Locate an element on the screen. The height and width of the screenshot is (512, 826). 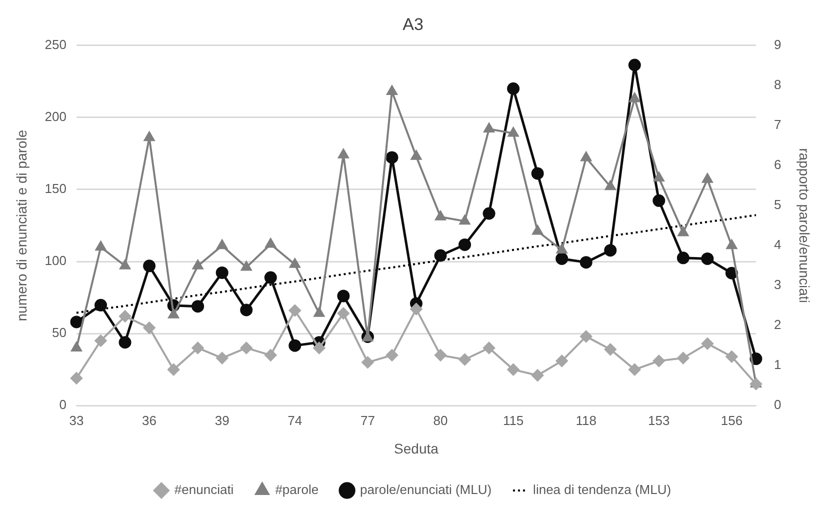
y-axis-title: numero di enunciati e di parole is located at coordinates (21, 226).